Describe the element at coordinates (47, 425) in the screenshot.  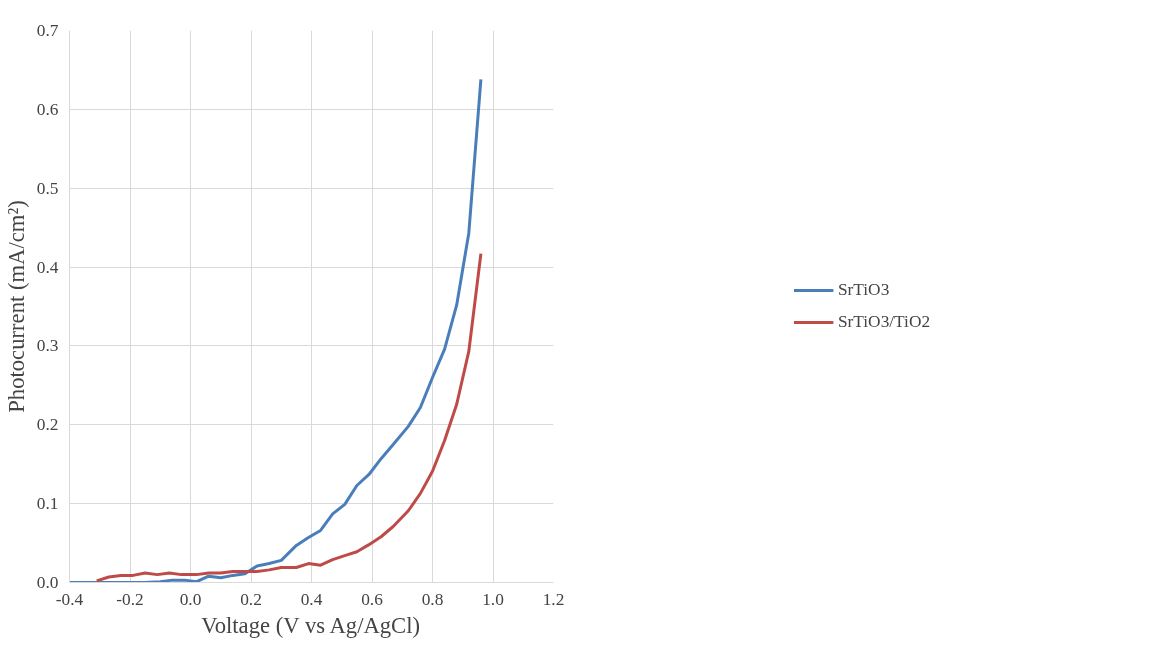
I see `y-tick-label: 0.2` at that location.